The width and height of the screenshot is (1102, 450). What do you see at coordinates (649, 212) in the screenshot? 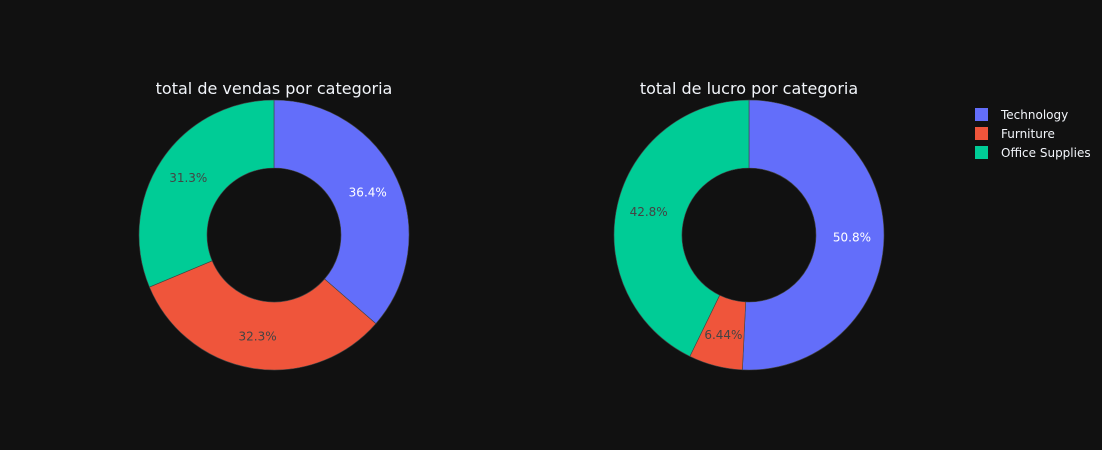
I see `slice-label-office-supplies: 42.8%` at bounding box center [649, 212].